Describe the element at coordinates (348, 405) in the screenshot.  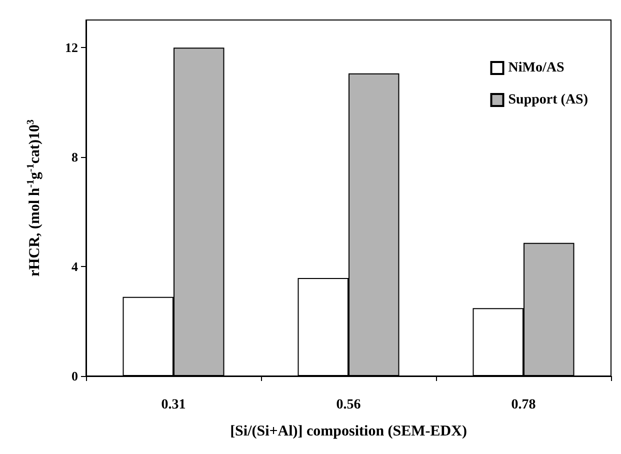
I see `x-tick-label: 0.56` at that location.